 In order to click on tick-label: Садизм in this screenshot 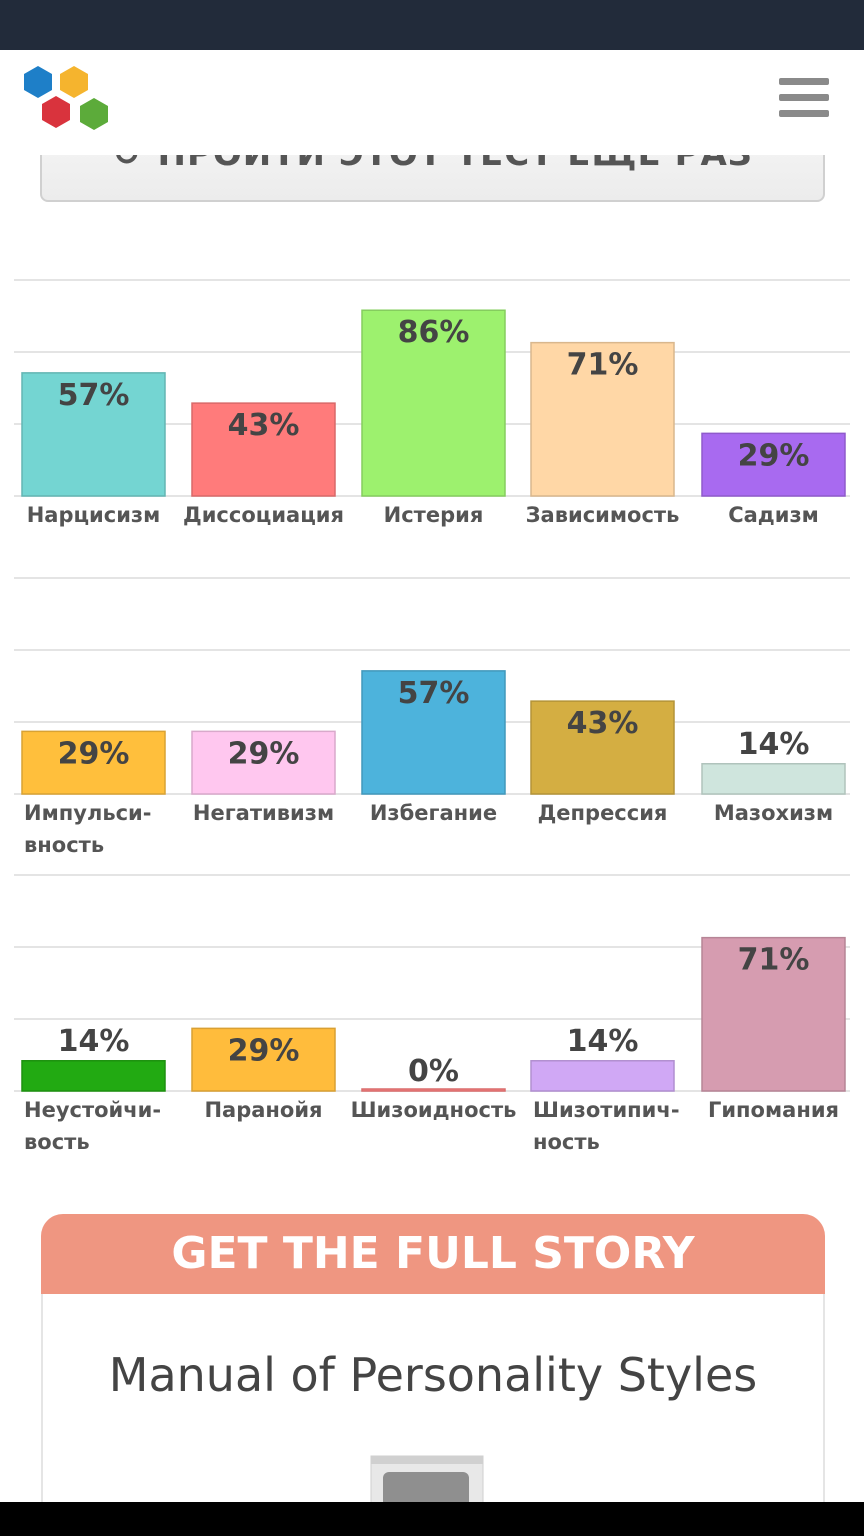, I will do `click(773, 515)`.